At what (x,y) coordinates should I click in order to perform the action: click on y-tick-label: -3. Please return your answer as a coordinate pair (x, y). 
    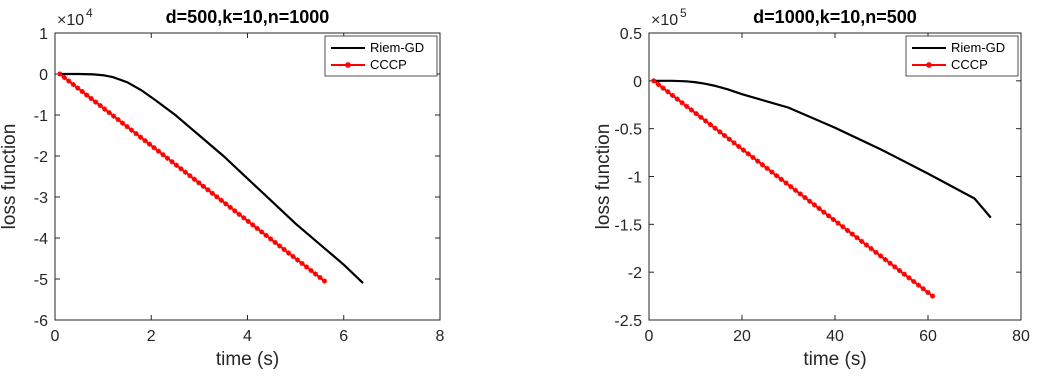
    Looking at the image, I should click on (41, 198).